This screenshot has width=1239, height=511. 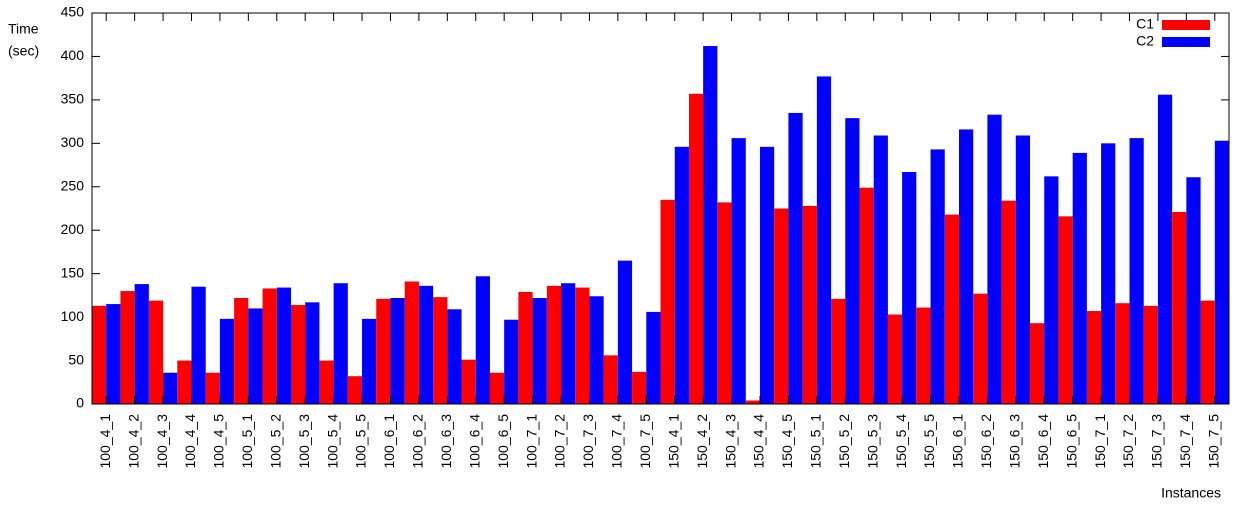 I want to click on x-tick-label: 100_6_4, so click(x=474, y=441).